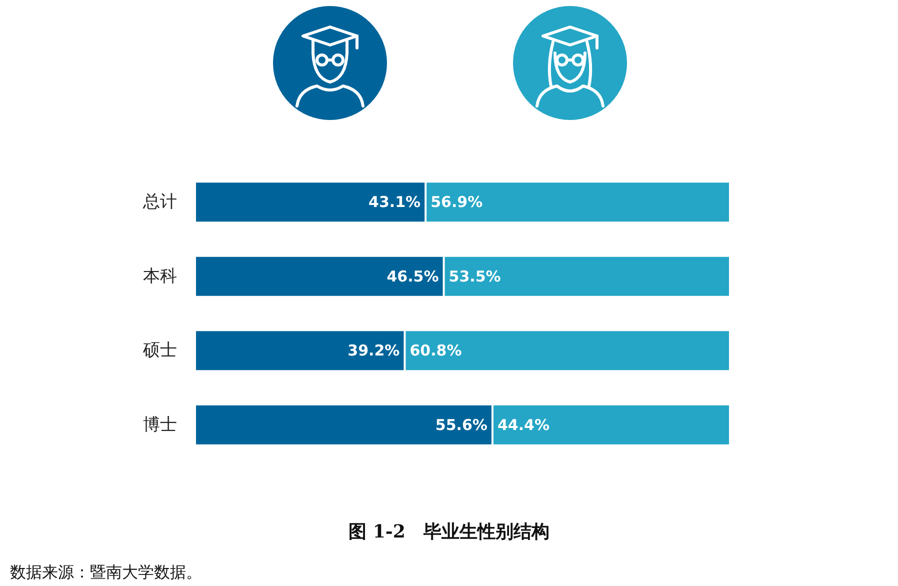 The width and height of the screenshot is (898, 586). Describe the element at coordinates (160, 276) in the screenshot. I see `y-tick-label: 本科` at that location.